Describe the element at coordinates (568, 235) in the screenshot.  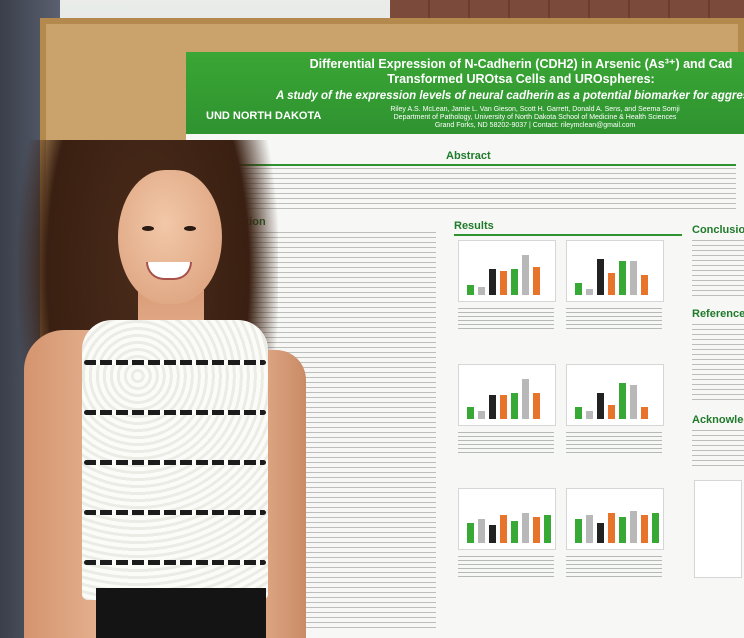
I see `results-rule` at that location.